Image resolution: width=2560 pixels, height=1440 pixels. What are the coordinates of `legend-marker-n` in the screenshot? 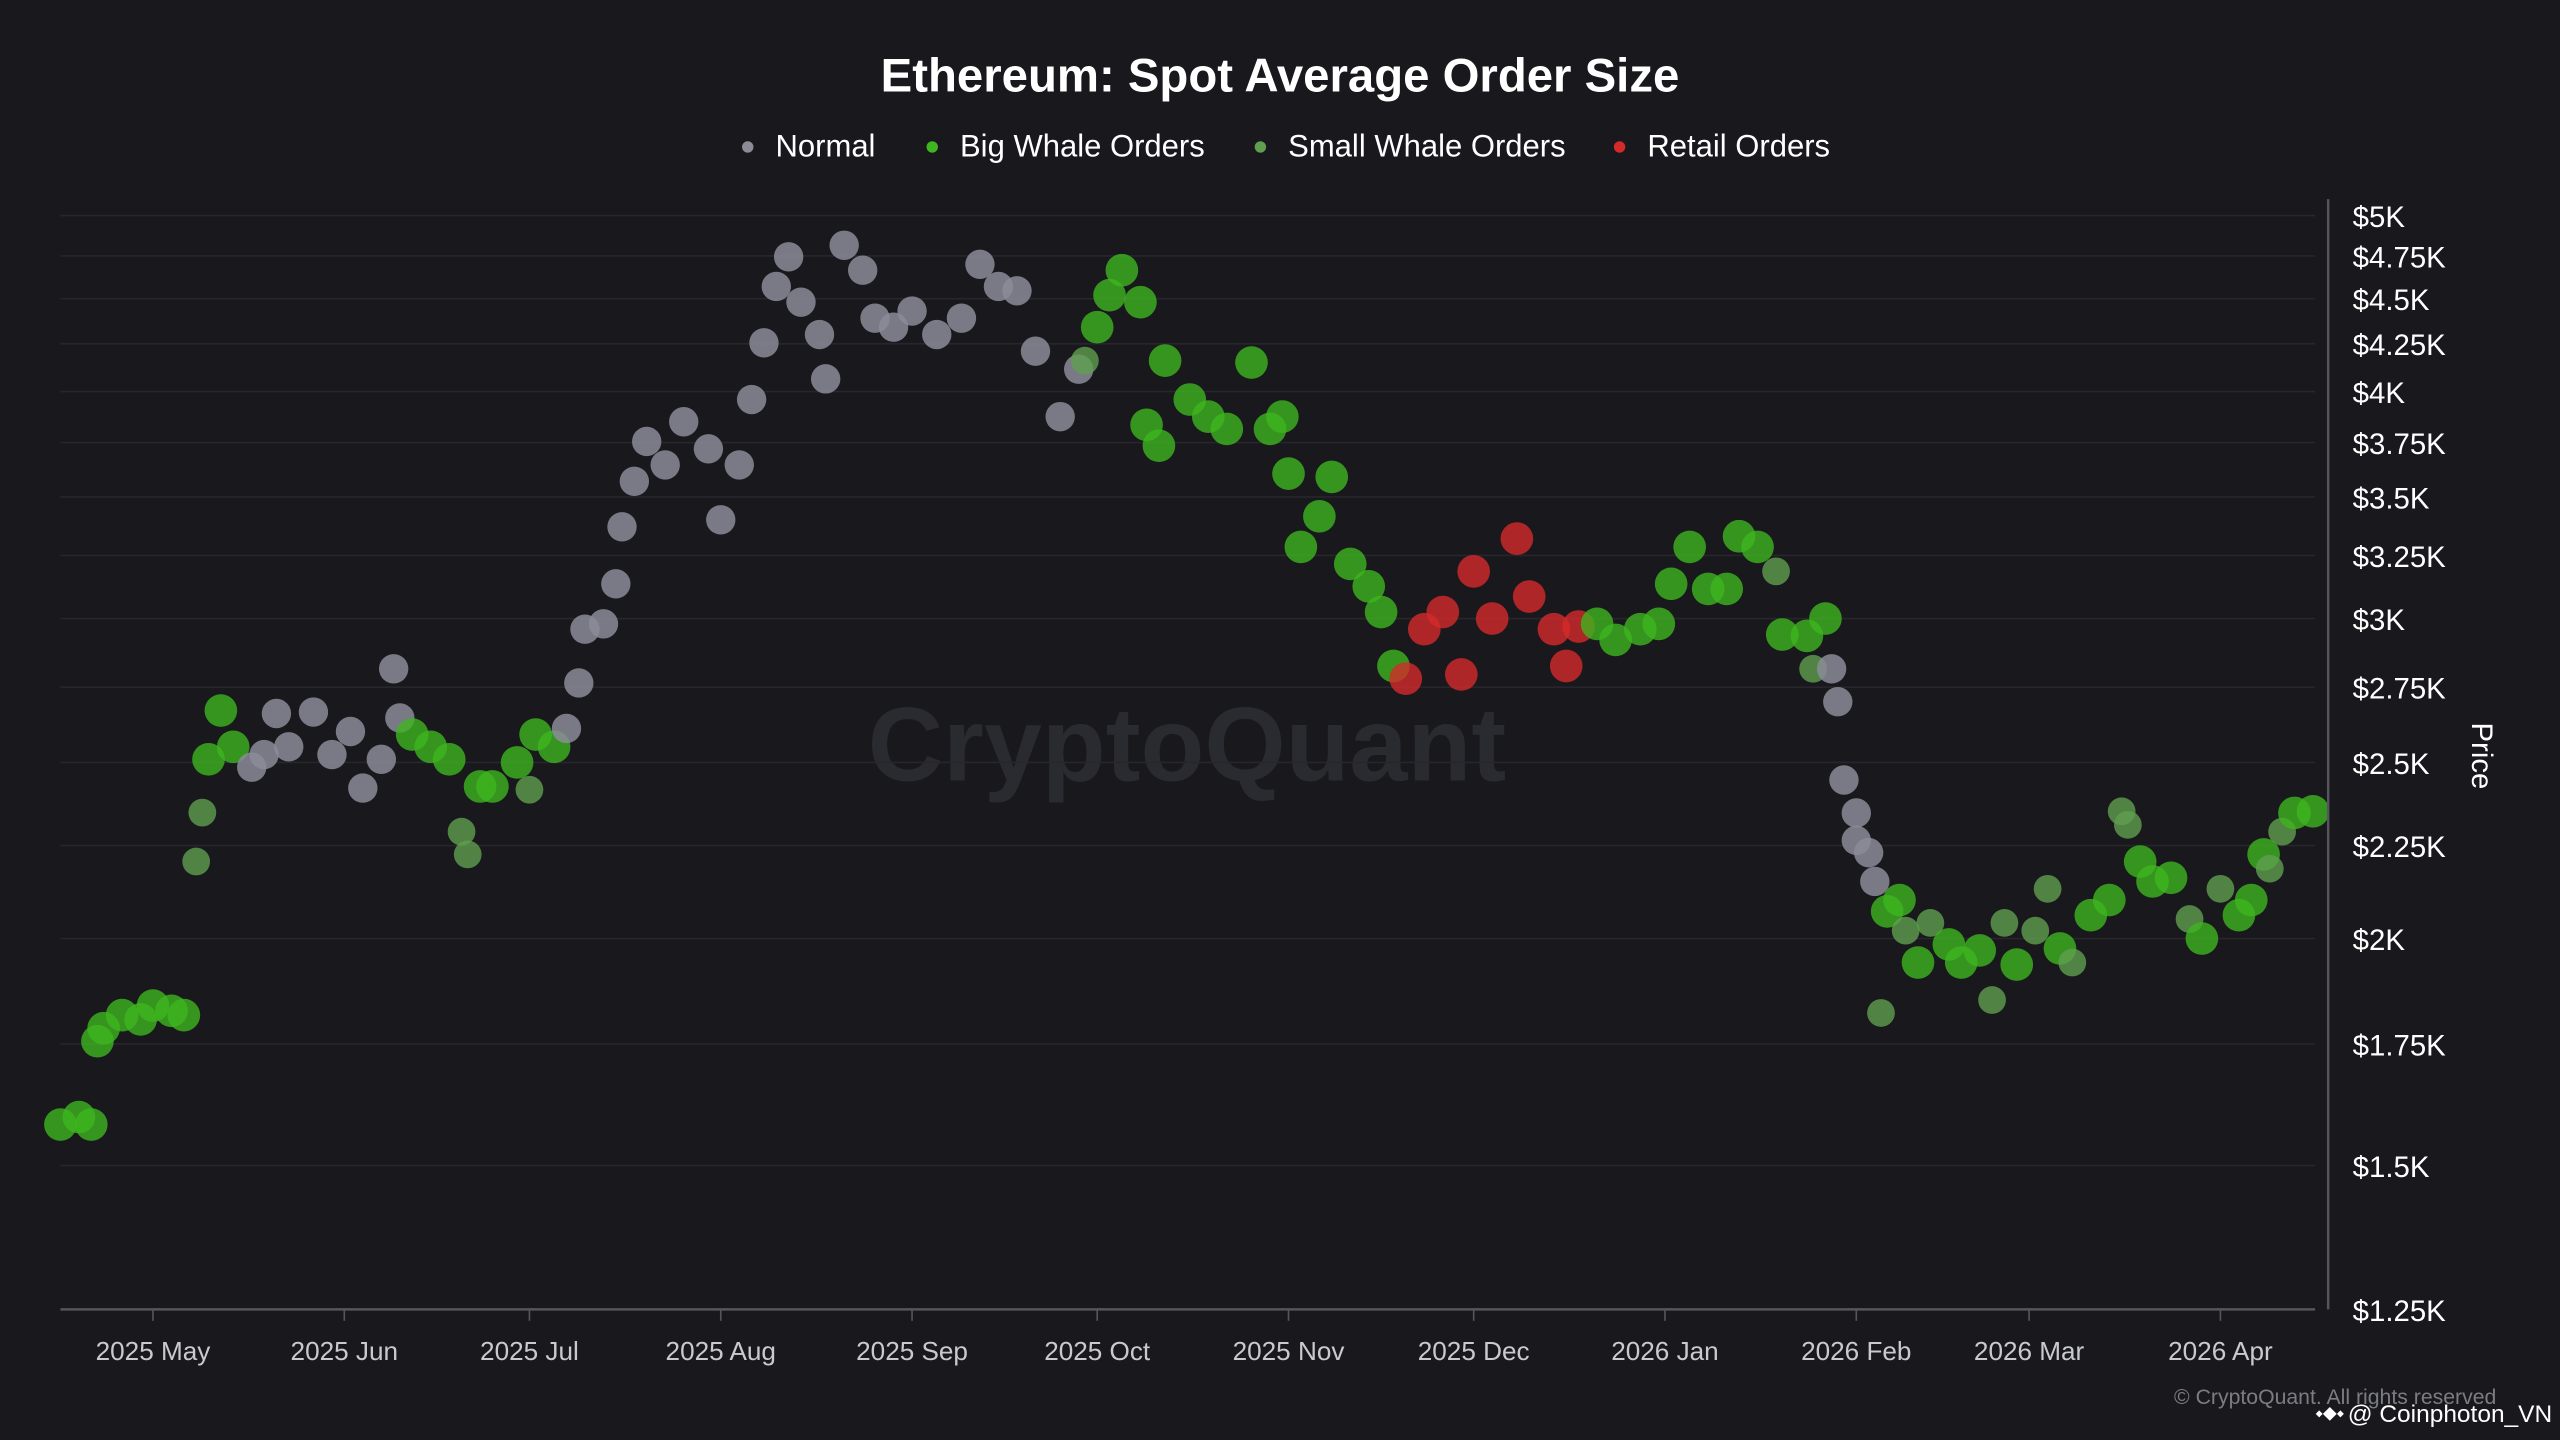 It's located at (748, 147).